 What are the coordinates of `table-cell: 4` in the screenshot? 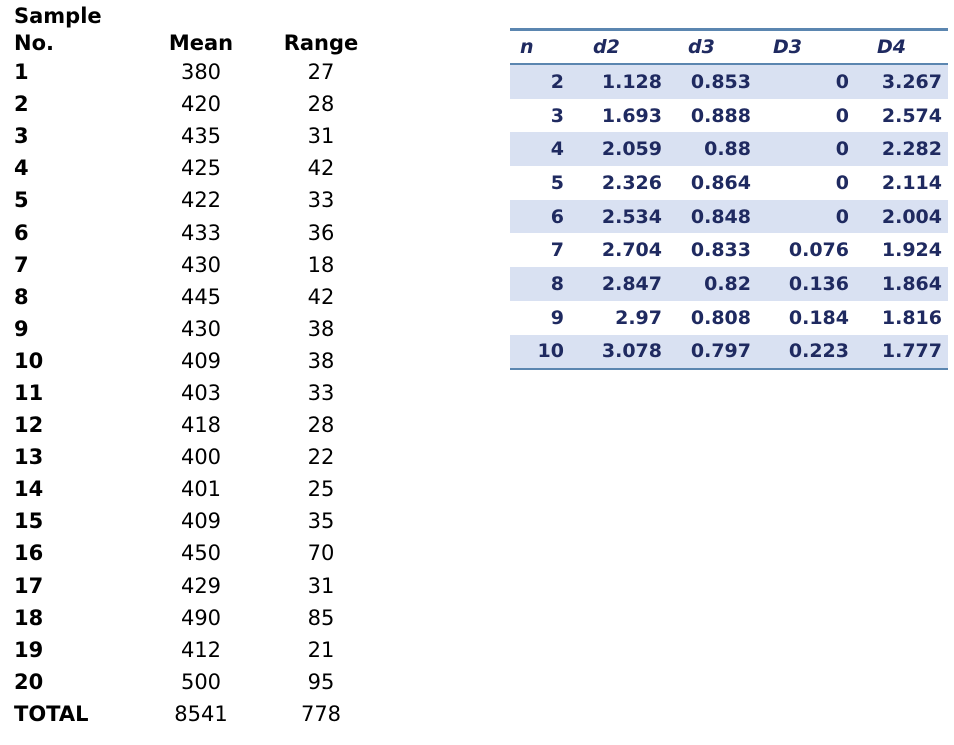 It's located at (21, 168).